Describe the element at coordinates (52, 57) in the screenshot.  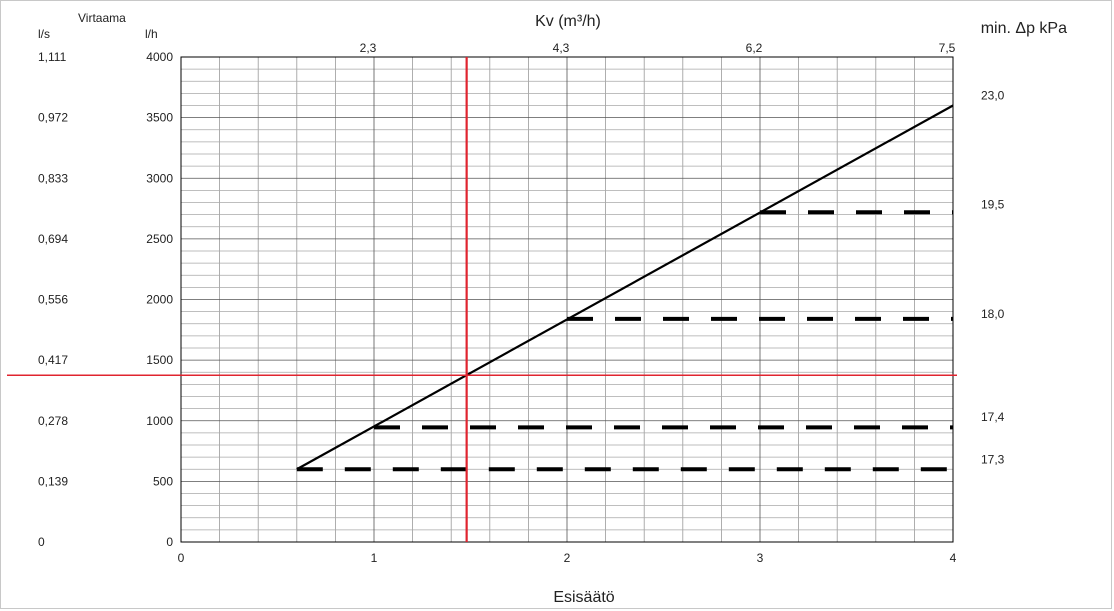
I see `y-tick-label-ls: 1,111` at that location.